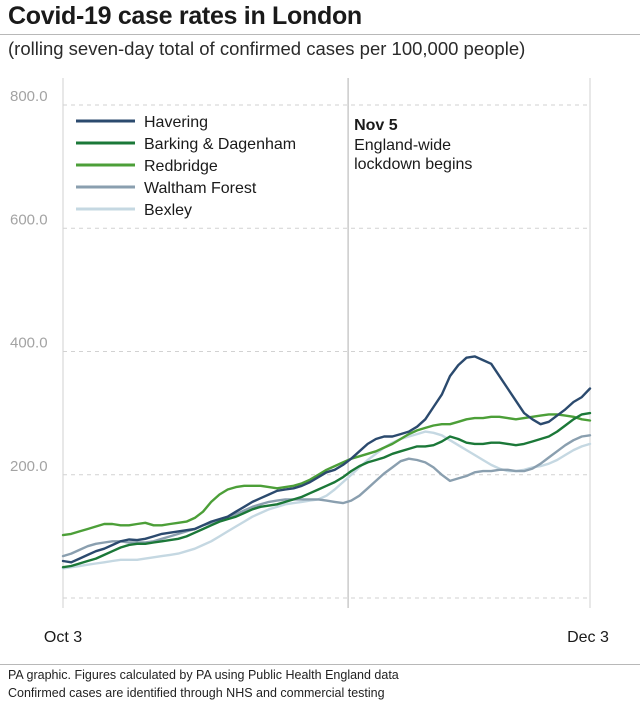 This screenshot has width=640, height=707. What do you see at coordinates (29, 96) in the screenshot?
I see `y-tick-label: 800.0` at bounding box center [29, 96].